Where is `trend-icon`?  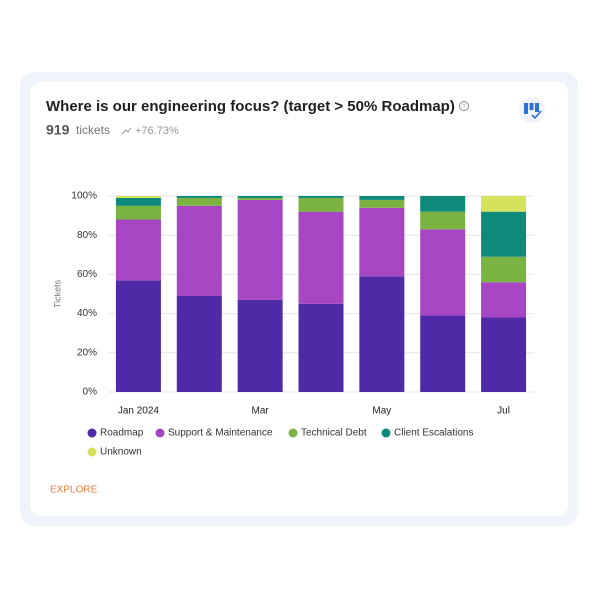
trend-icon is located at coordinates (126, 131).